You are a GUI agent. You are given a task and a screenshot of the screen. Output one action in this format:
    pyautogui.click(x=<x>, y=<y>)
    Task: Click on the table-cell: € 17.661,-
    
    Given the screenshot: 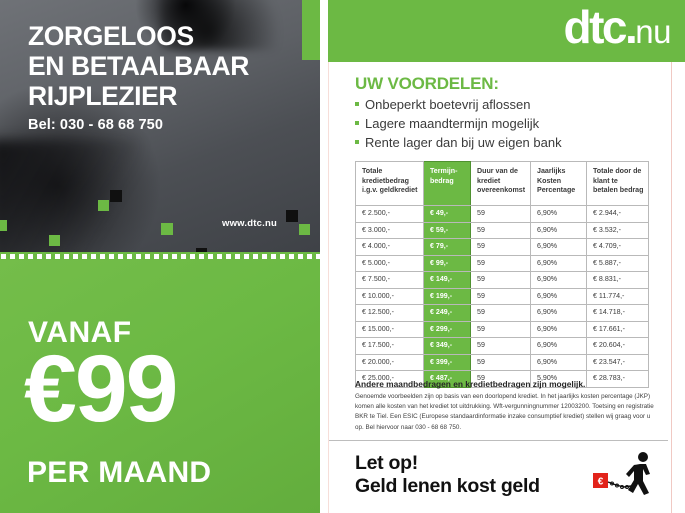 What is the action you would take?
    pyautogui.click(x=617, y=329)
    